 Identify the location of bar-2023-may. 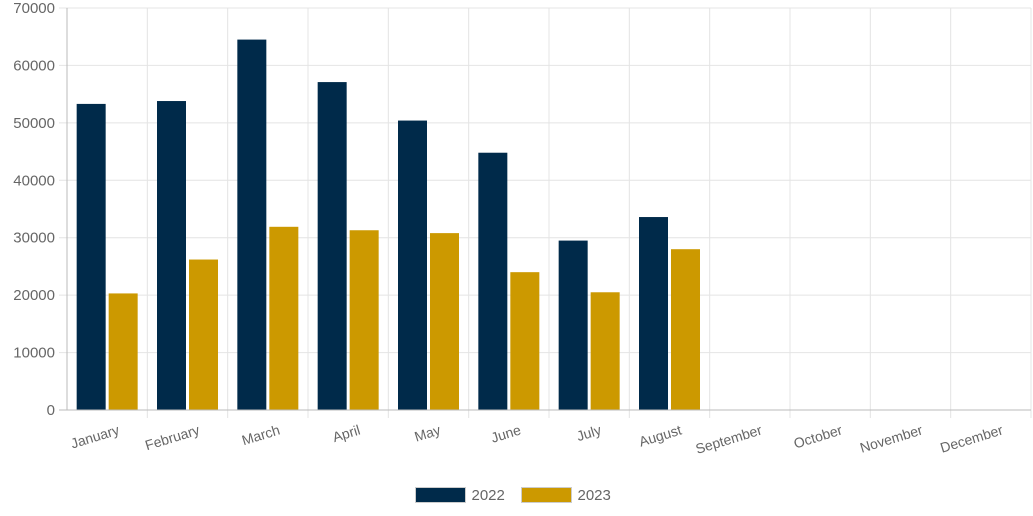
(444, 321).